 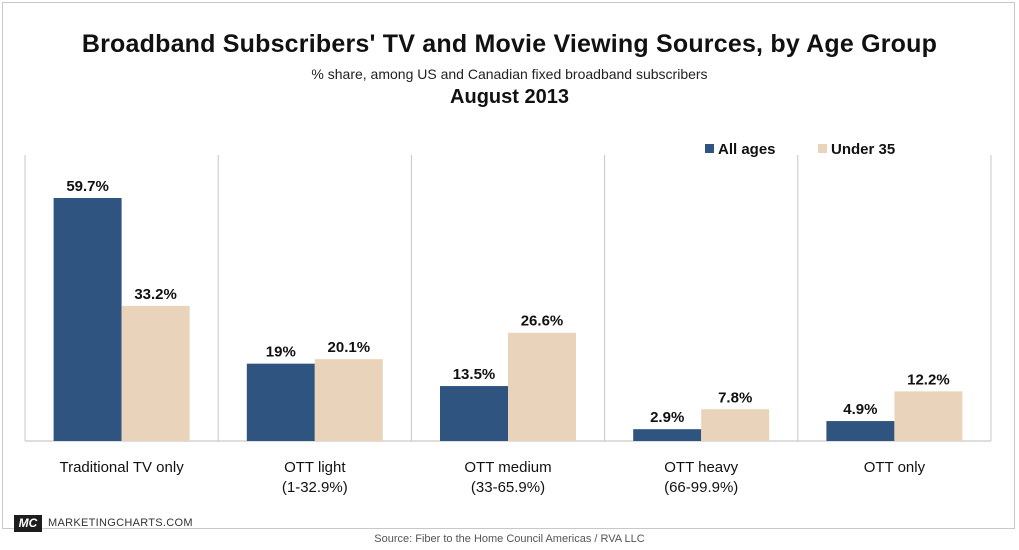 What do you see at coordinates (667, 417) in the screenshot?
I see `data-label: 2.9%` at bounding box center [667, 417].